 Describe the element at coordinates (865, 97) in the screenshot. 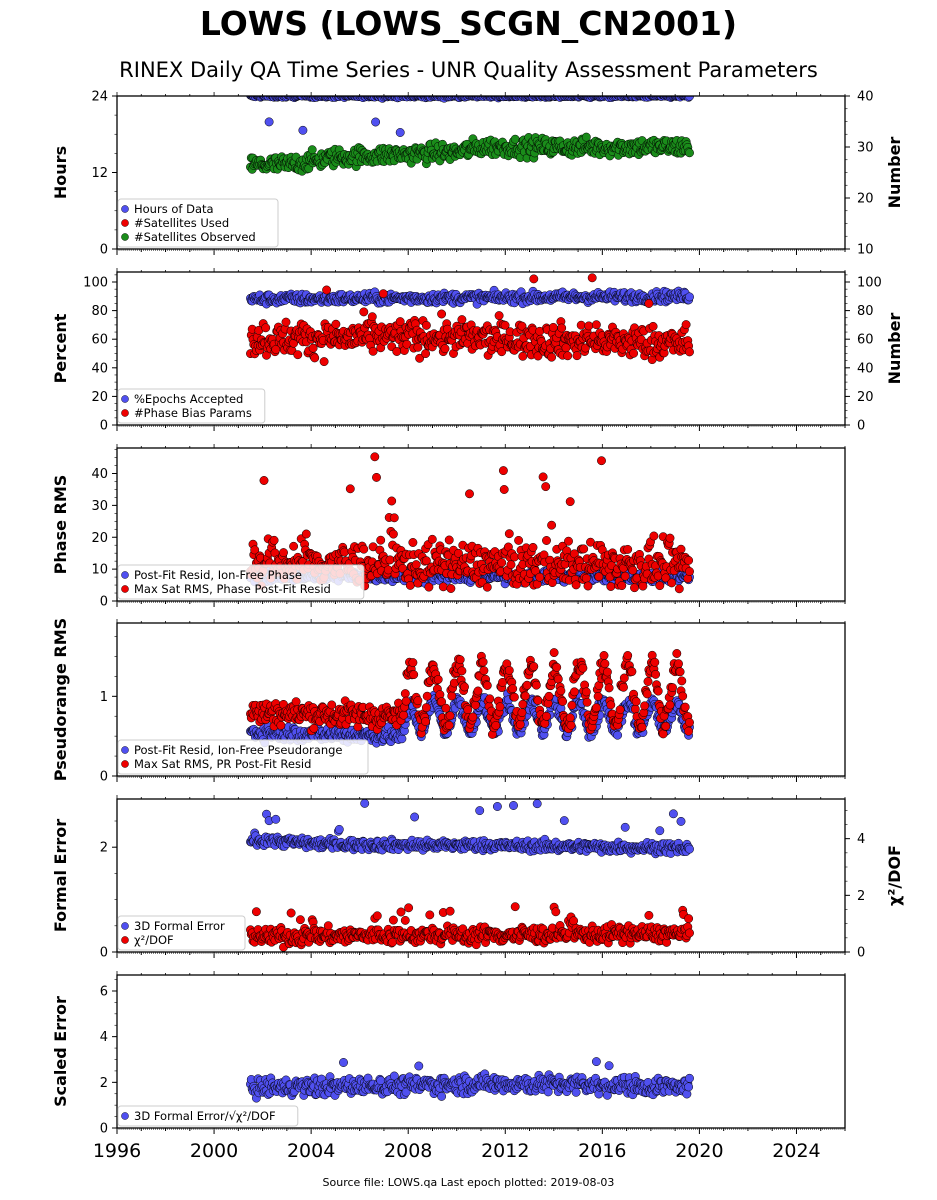

I see `y2-tick-label: 40` at that location.